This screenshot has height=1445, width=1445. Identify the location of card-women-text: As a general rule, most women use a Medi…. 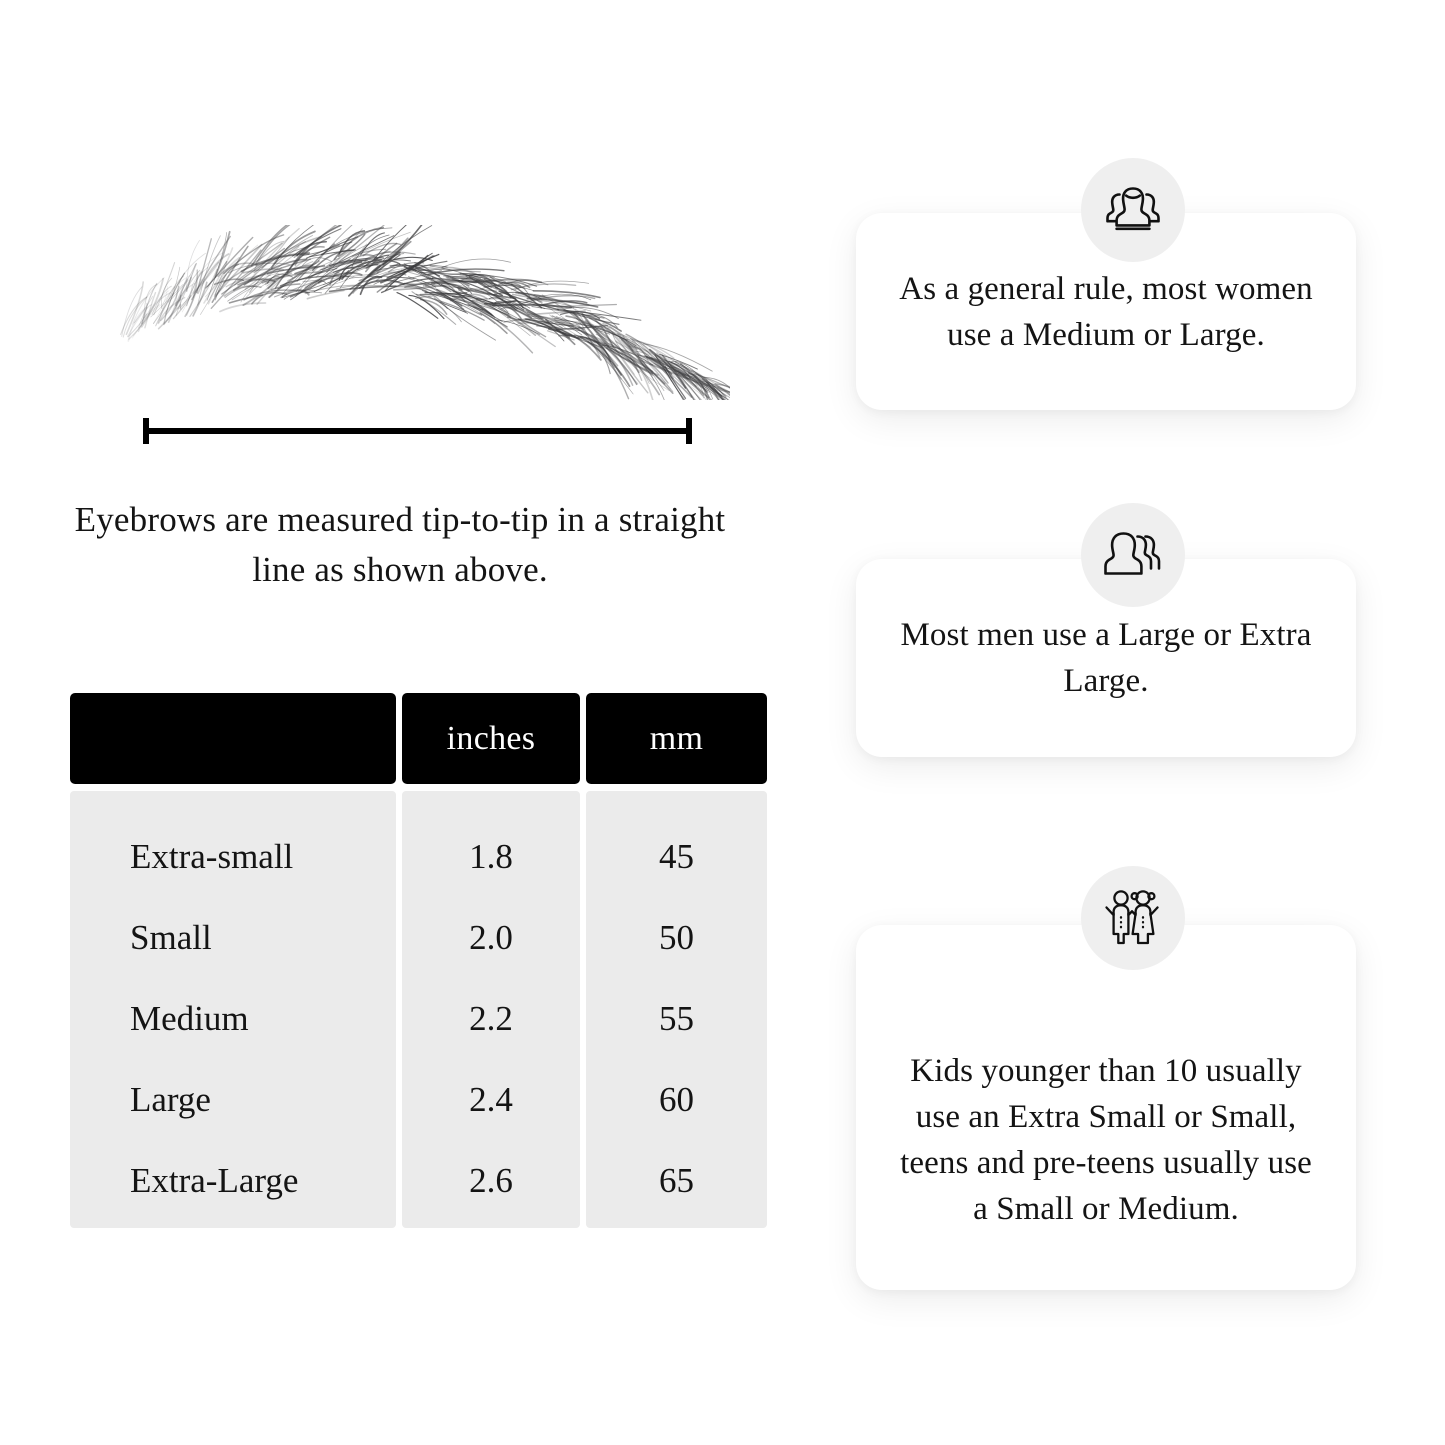
(1106, 311).